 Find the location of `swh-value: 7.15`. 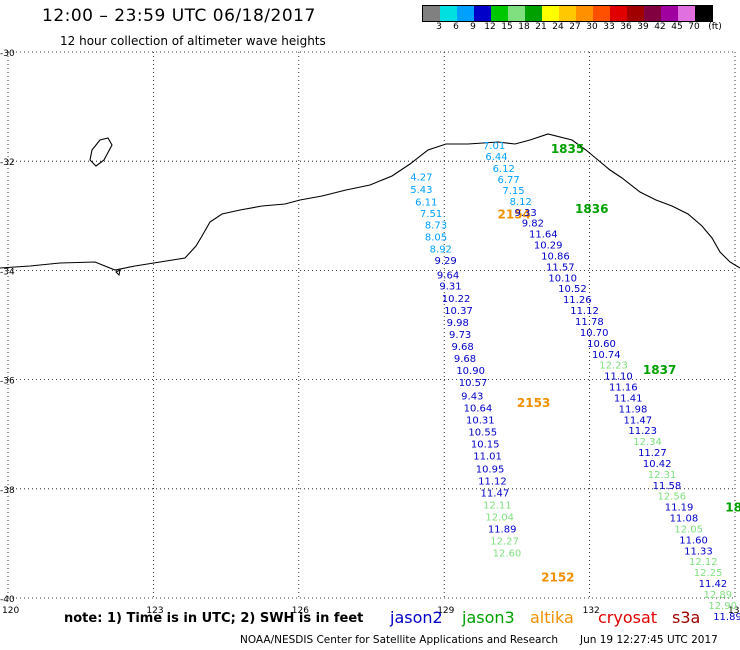

swh-value: 7.15 is located at coordinates (513, 191).